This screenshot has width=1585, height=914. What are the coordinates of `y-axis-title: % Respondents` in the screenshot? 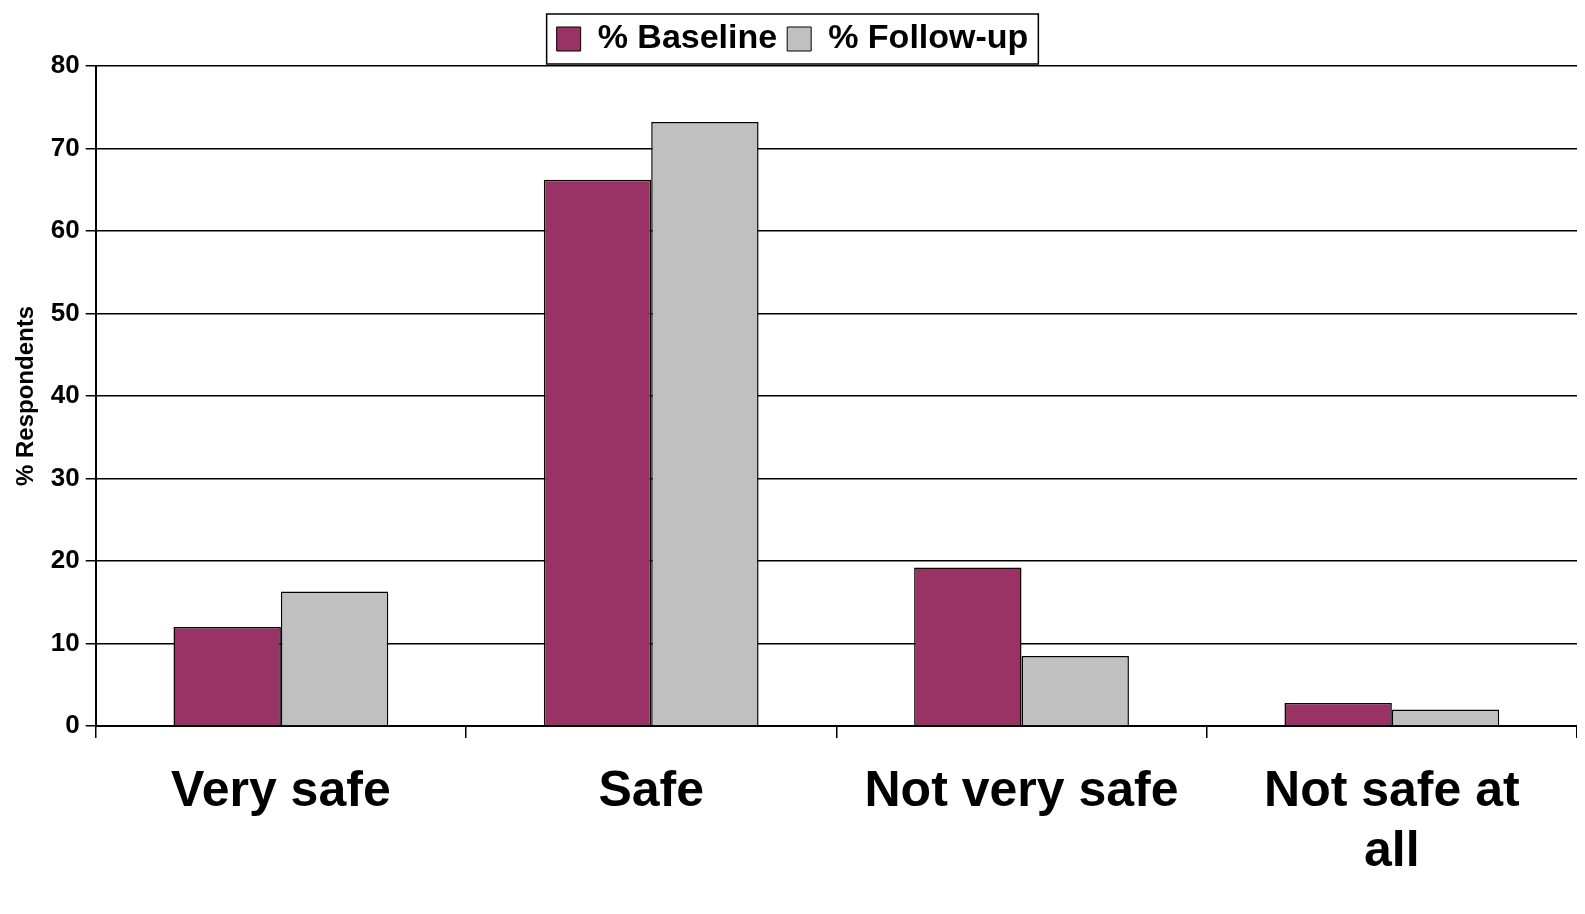 It's located at (25, 396).